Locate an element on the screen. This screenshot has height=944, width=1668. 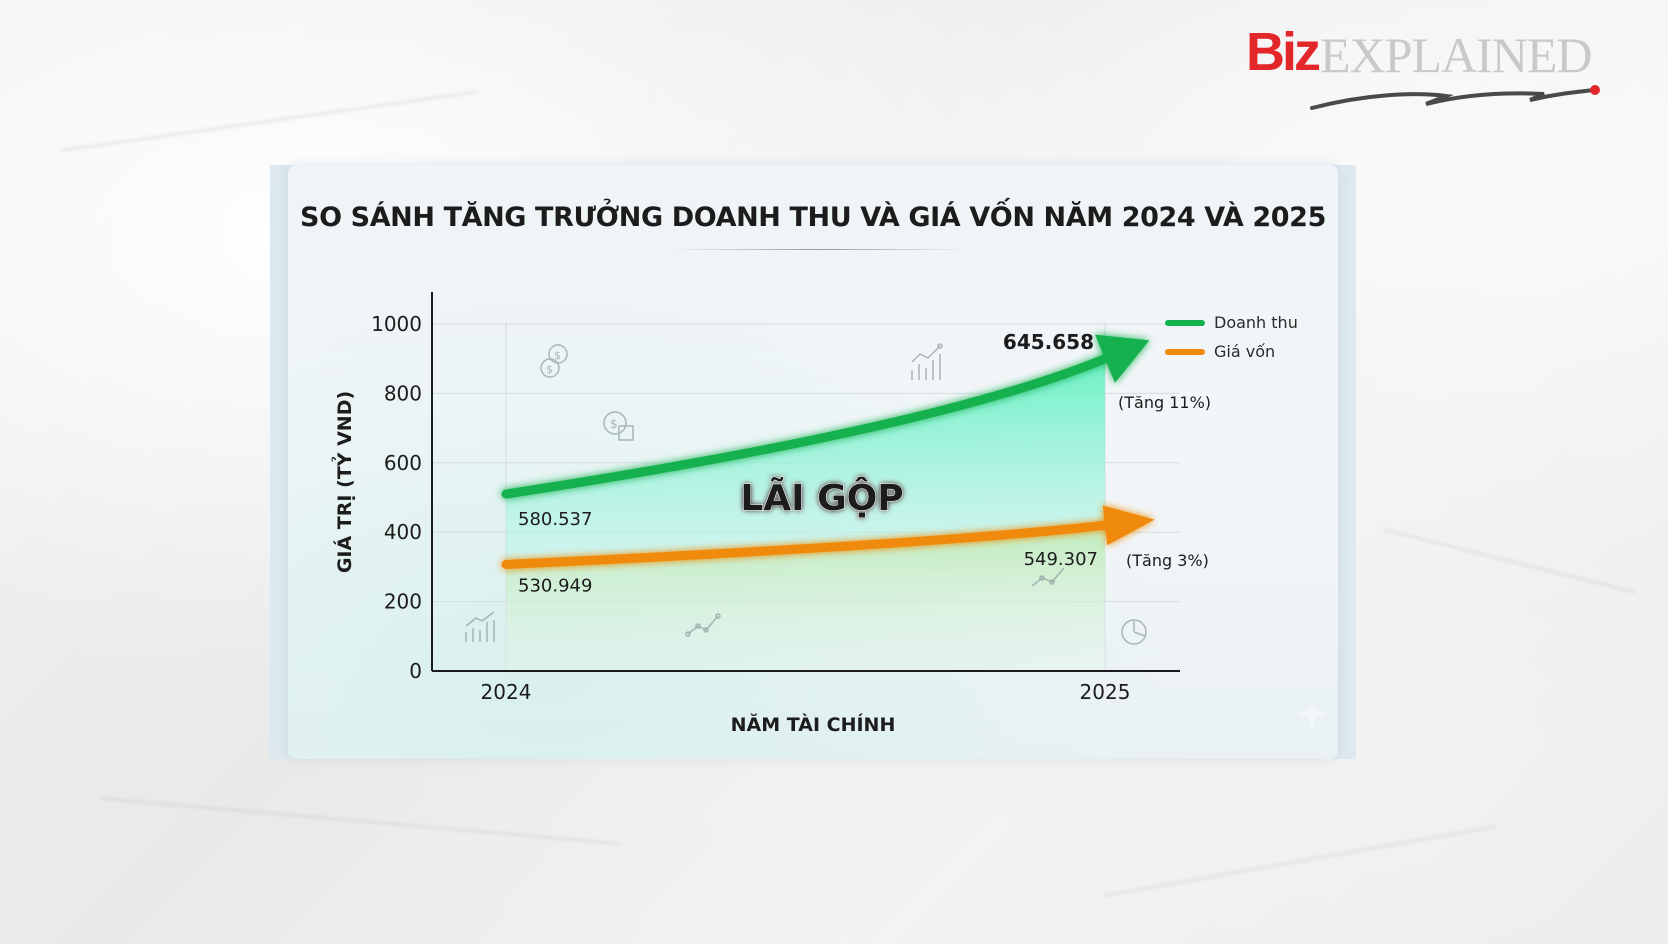
cost-series is located at coordinates (828, 537).